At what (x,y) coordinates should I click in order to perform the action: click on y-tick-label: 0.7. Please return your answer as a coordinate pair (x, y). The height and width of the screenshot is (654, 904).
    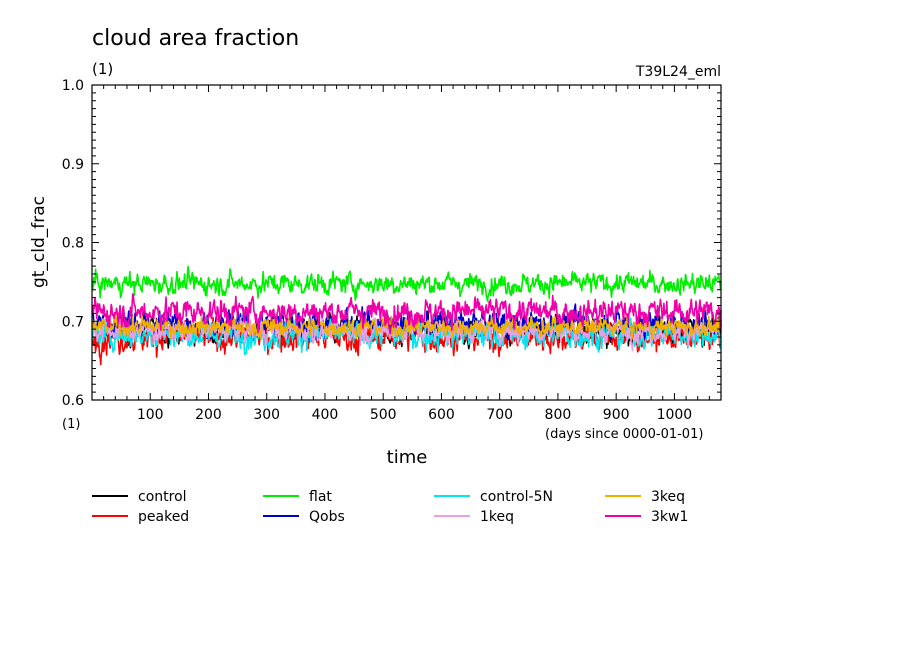
    Looking at the image, I should click on (73, 322).